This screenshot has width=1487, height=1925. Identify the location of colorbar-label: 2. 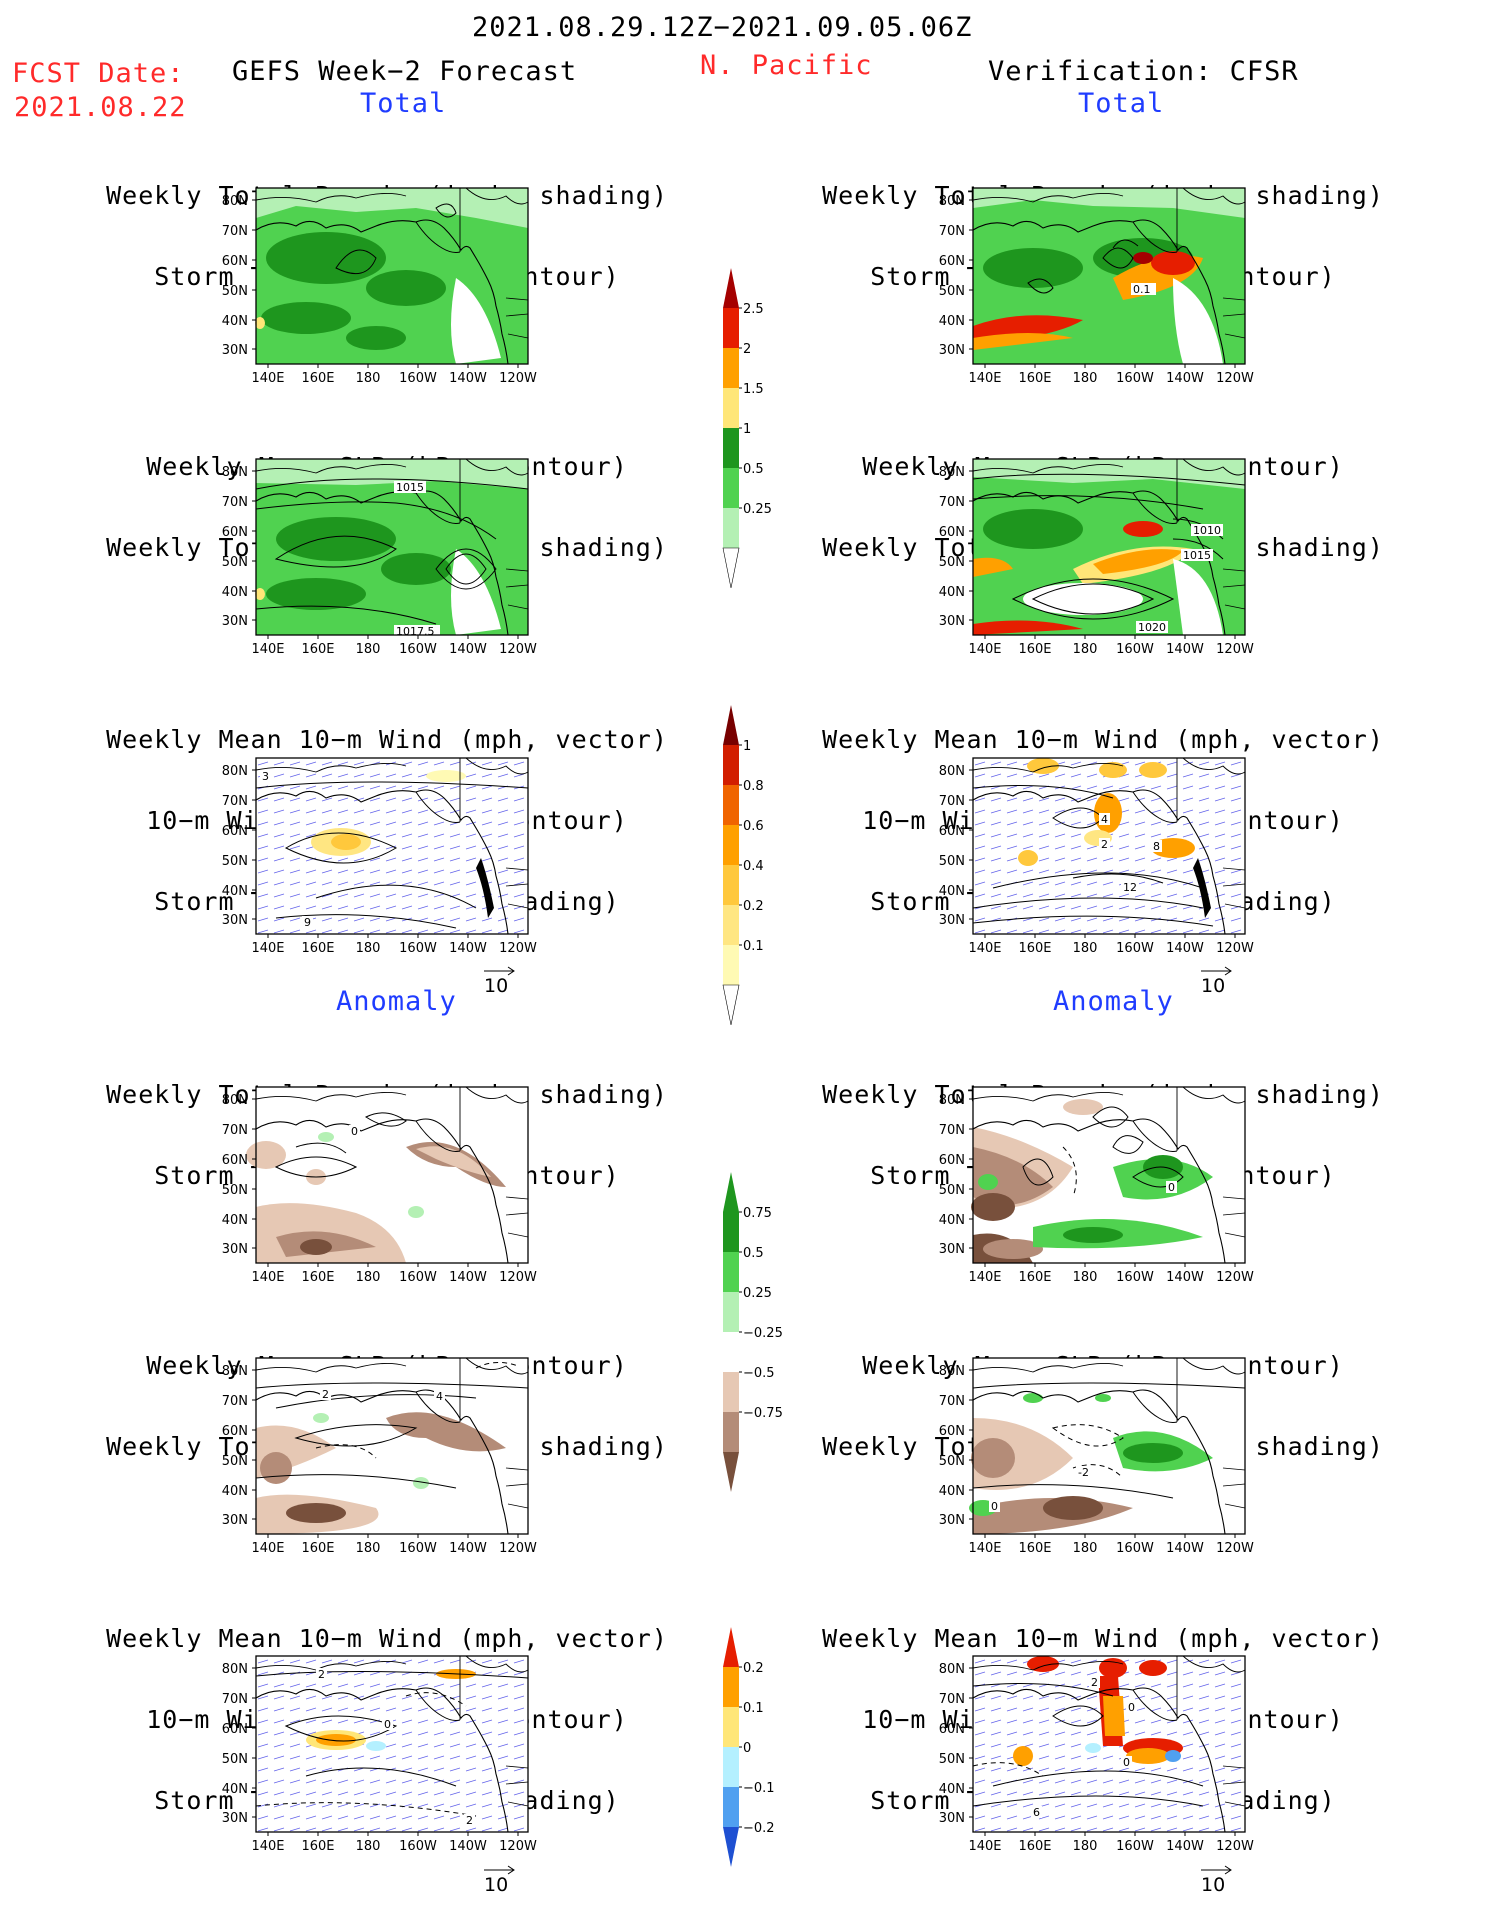
(747, 349).